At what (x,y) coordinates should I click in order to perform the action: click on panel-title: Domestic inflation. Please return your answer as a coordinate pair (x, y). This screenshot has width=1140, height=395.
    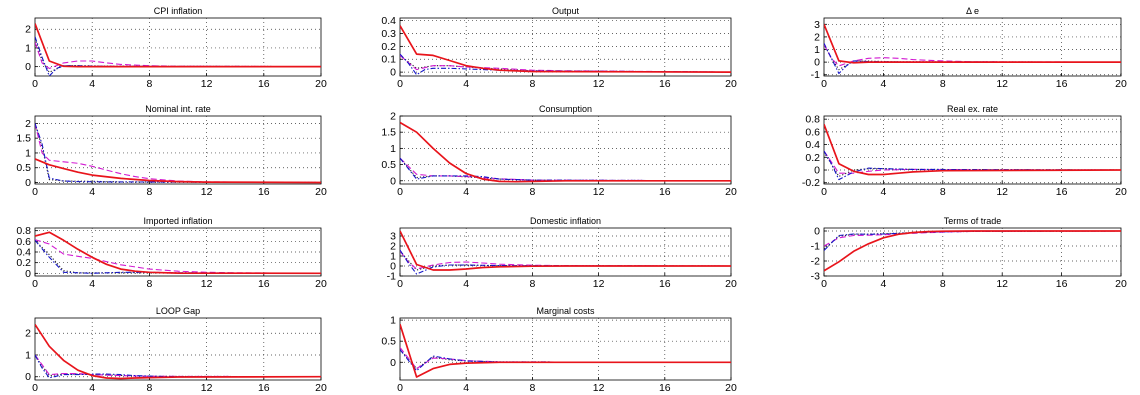
    Looking at the image, I should click on (565, 221).